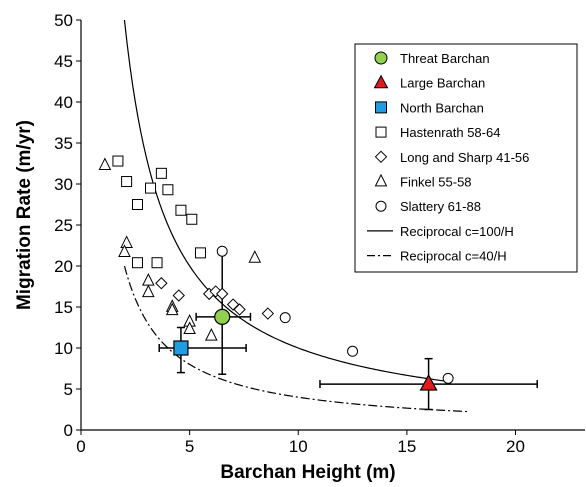  What do you see at coordinates (440, 206) in the screenshot?
I see `legend-label: Slattery 61-88` at bounding box center [440, 206].